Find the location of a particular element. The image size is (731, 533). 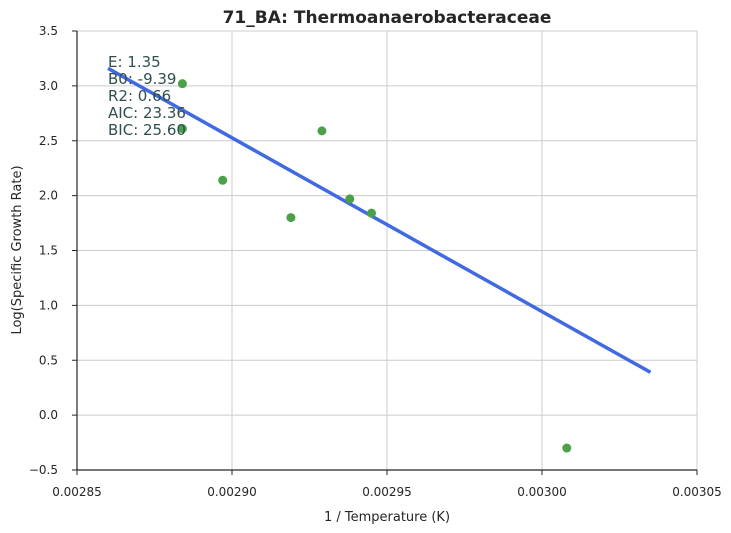

annotation-line: BIC: 25.60 is located at coordinates (147, 130).